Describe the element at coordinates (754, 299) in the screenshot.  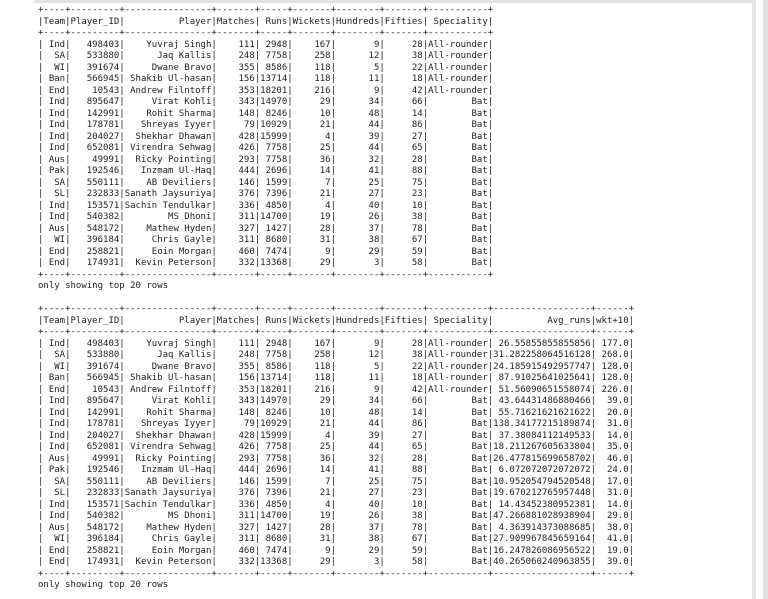
I see `output-pane-scrollbar` at that location.